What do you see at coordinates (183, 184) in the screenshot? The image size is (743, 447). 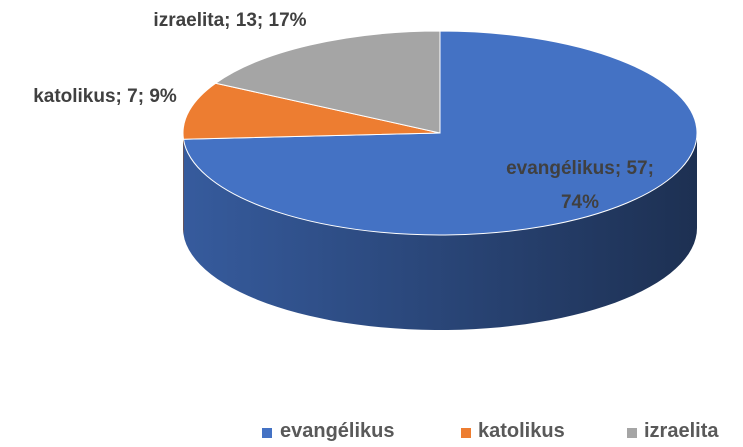 I see `slice-side` at bounding box center [183, 184].